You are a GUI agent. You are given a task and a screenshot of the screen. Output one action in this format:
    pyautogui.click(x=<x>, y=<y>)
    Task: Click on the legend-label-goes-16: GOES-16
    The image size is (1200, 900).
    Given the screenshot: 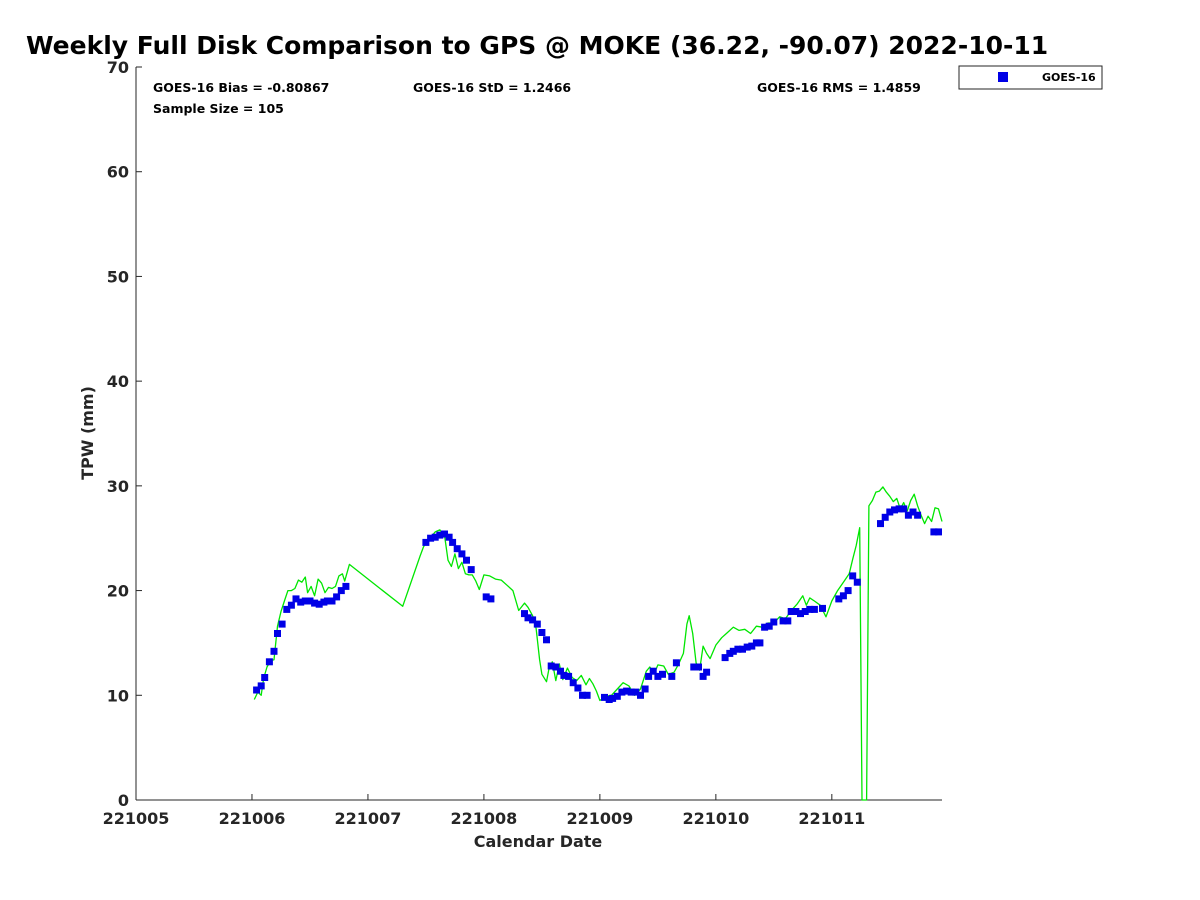 What is the action you would take?
    pyautogui.click(x=1069, y=77)
    